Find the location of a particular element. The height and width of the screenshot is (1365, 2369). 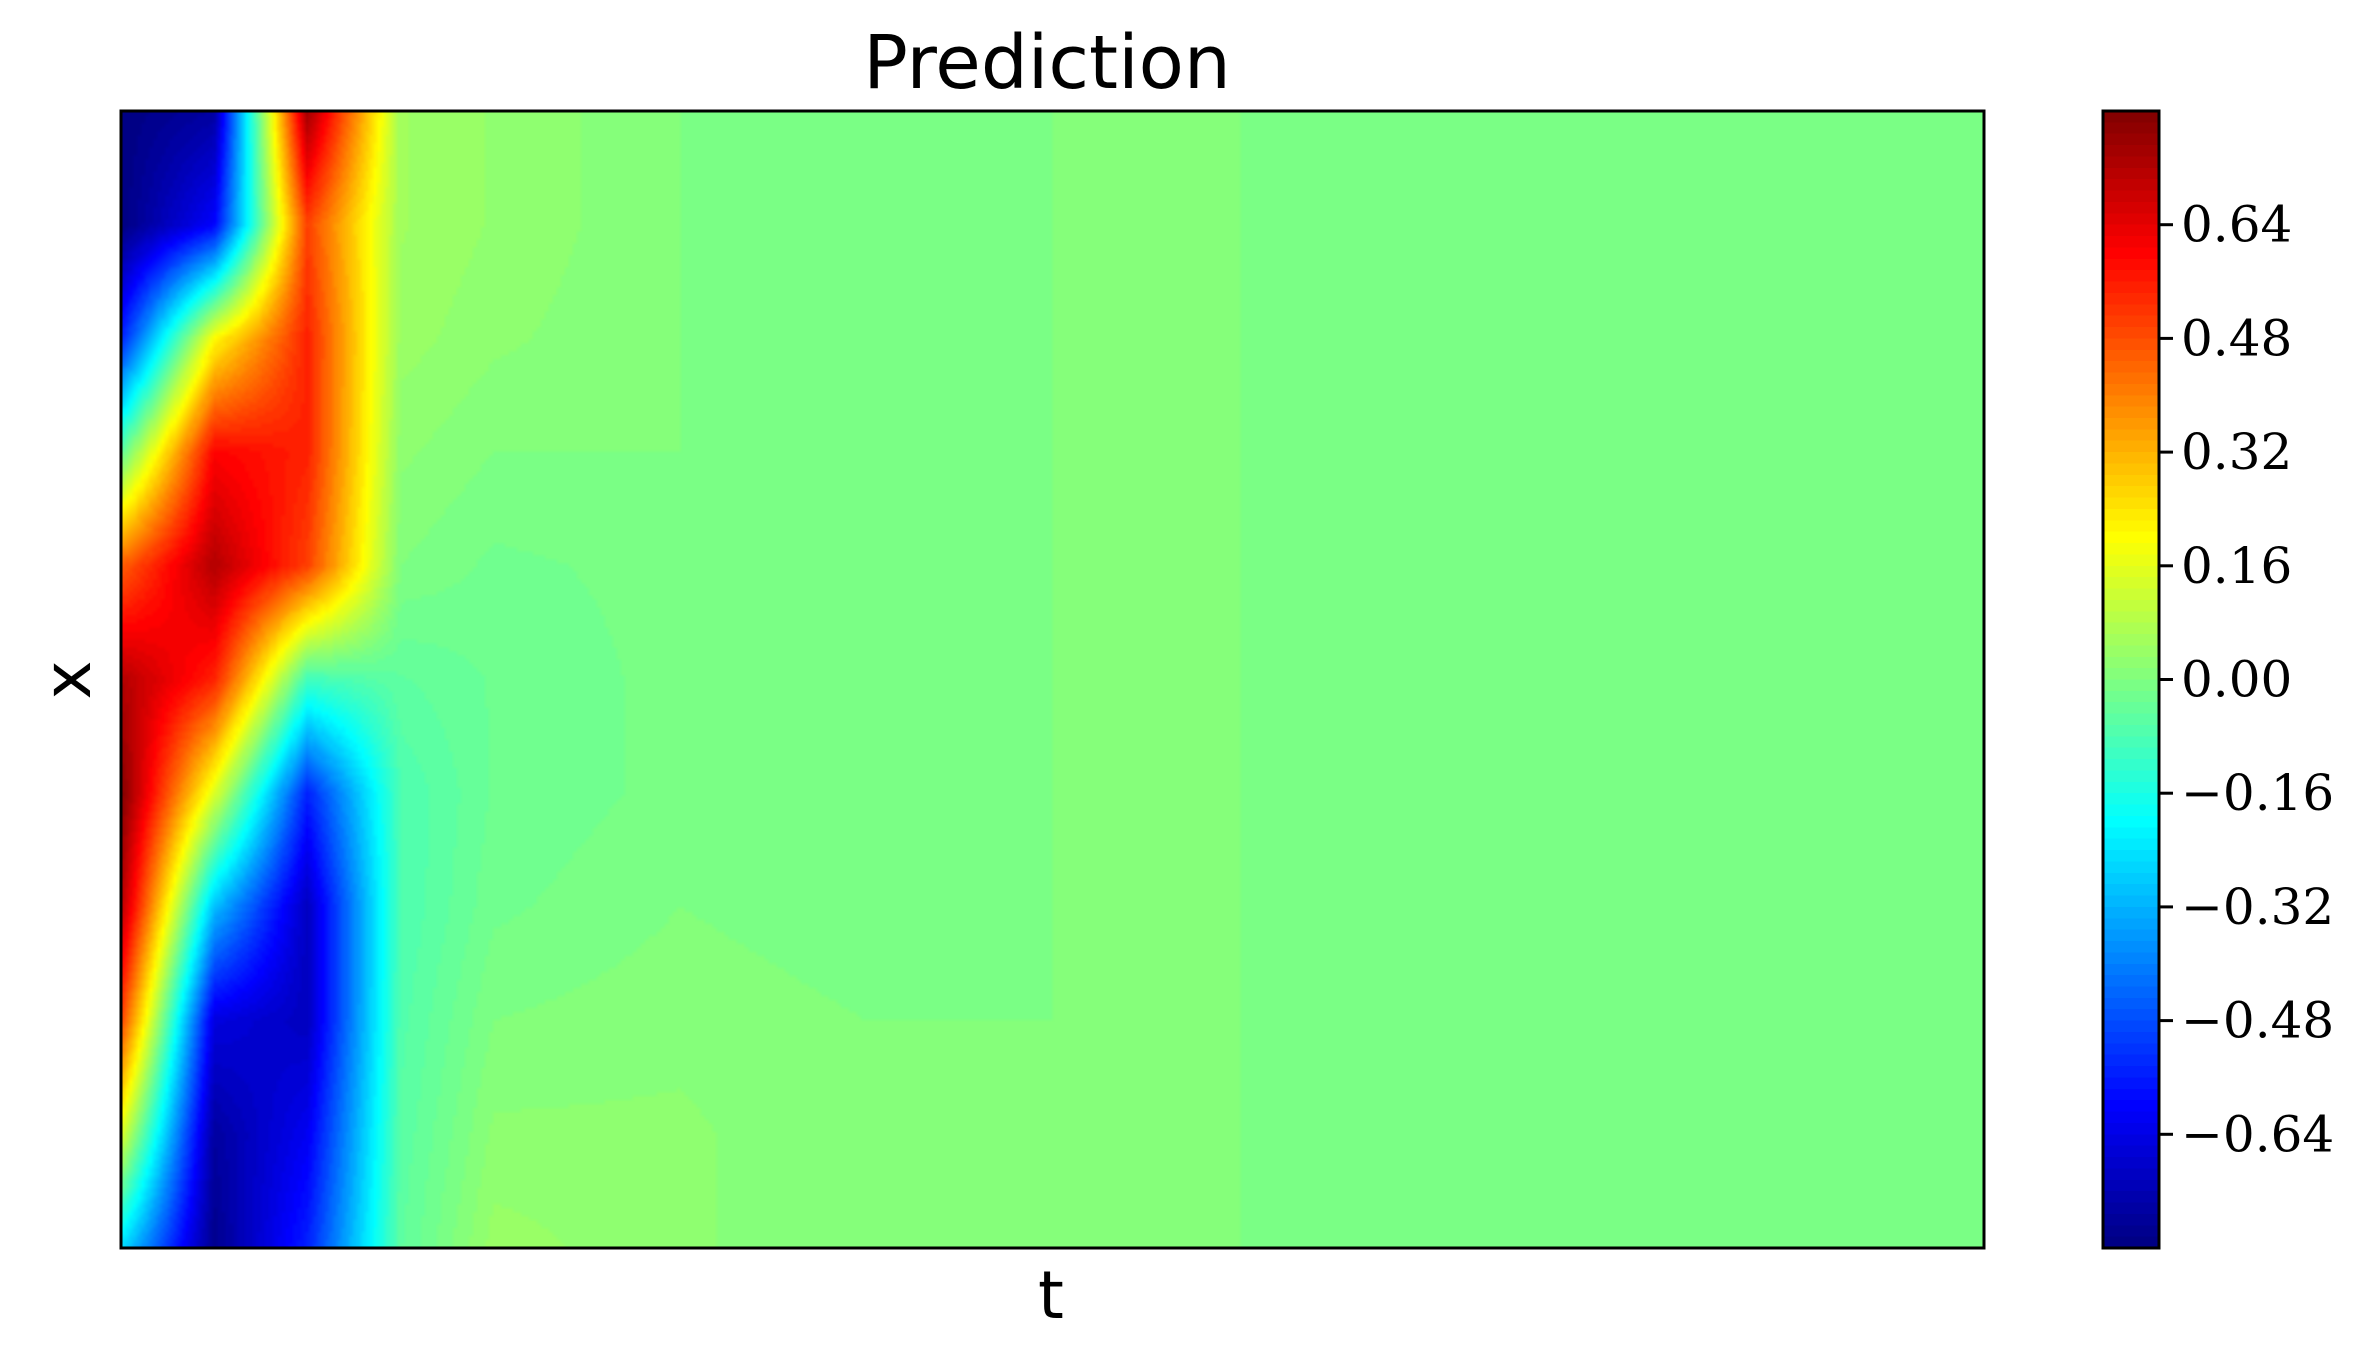

colorbar-tick-label: −0.32 is located at coordinates (2257, 907).